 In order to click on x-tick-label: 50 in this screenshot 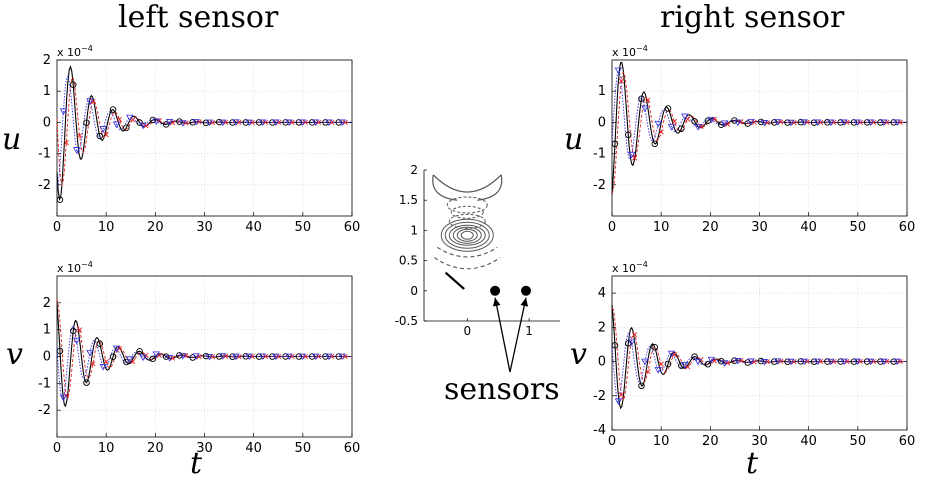, I will do `click(858, 441)`.